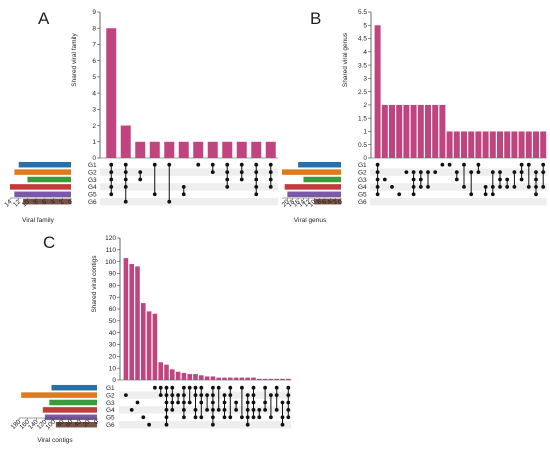  Describe the element at coordinates (113, 357) in the screenshot. I see `y-tick-label: 20` at that location.